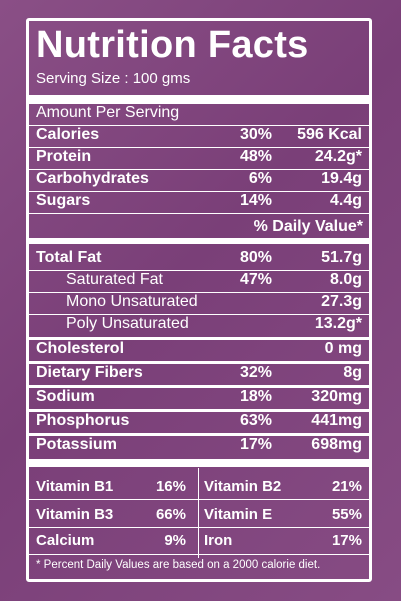  What do you see at coordinates (127, 323) in the screenshot?
I see `nutrient-name: Poly Unsaturated` at bounding box center [127, 323].